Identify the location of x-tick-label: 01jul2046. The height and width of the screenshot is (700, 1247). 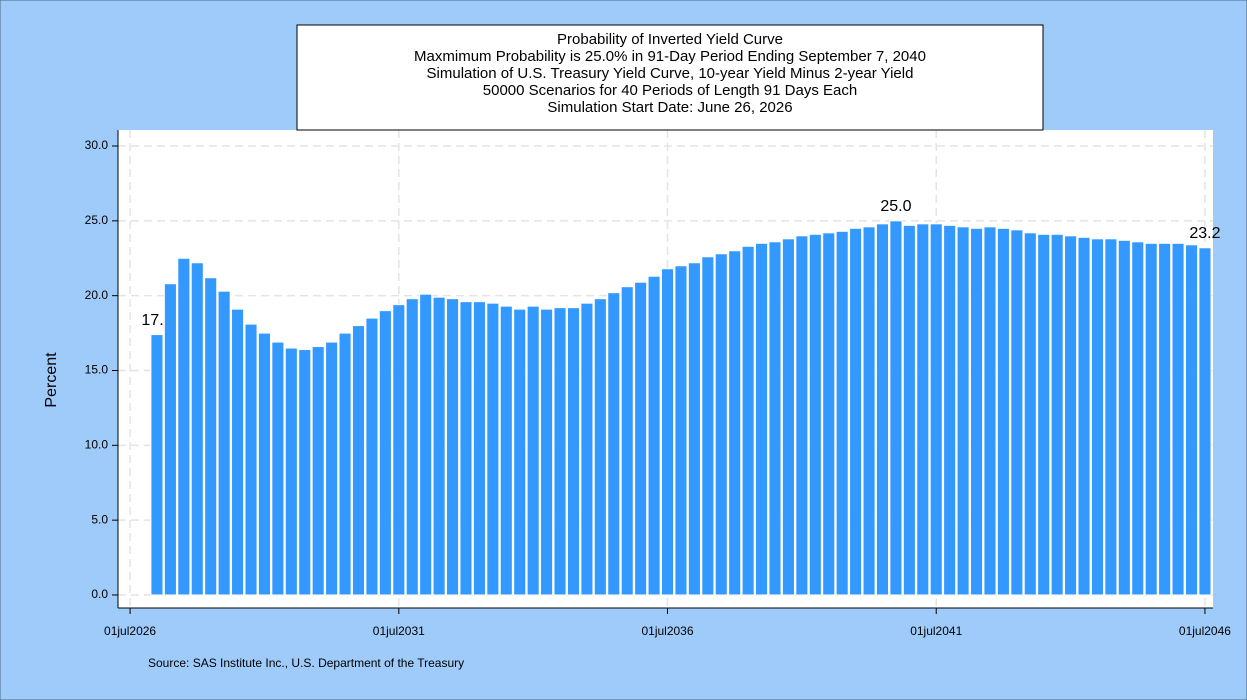
(1205, 631).